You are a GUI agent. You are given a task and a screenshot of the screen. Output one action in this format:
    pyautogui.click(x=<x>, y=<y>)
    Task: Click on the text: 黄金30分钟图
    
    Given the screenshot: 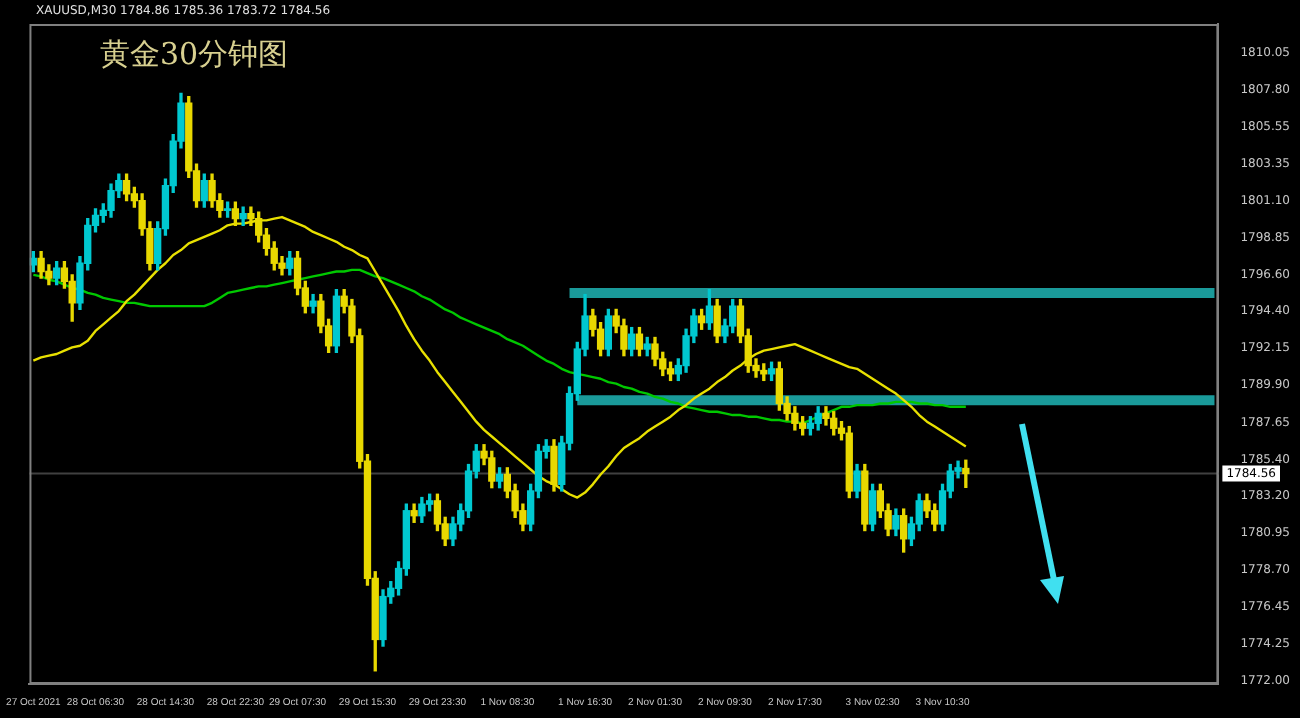 What is the action you would take?
    pyautogui.click(x=194, y=55)
    